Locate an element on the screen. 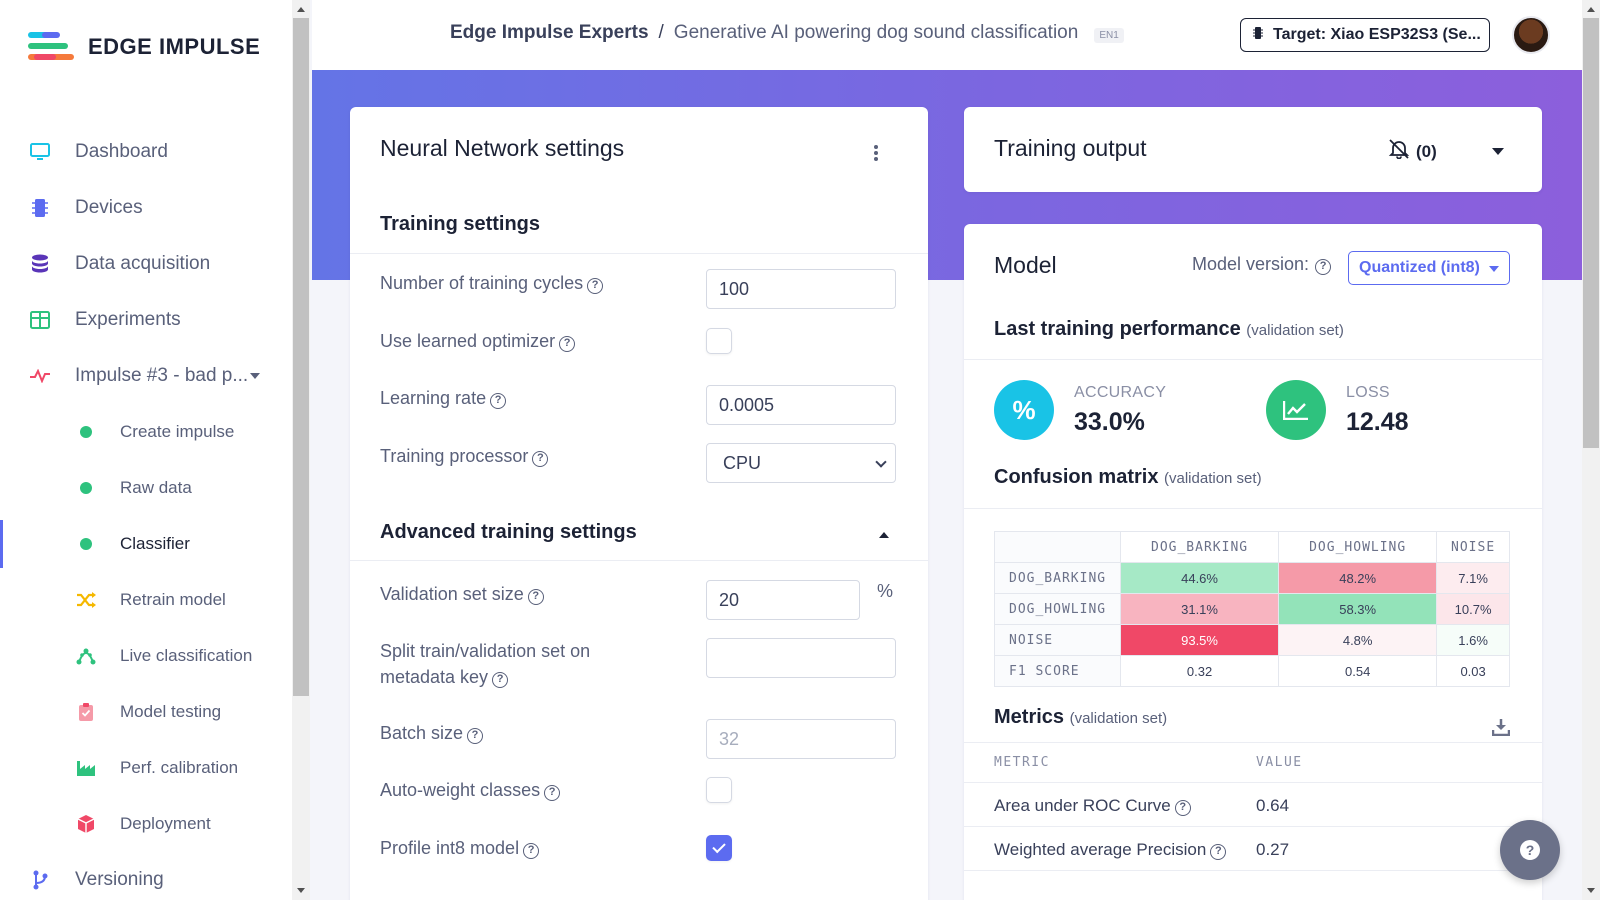 The width and height of the screenshot is (1600, 900). bell-off-icon is located at coordinates (1399, 151).